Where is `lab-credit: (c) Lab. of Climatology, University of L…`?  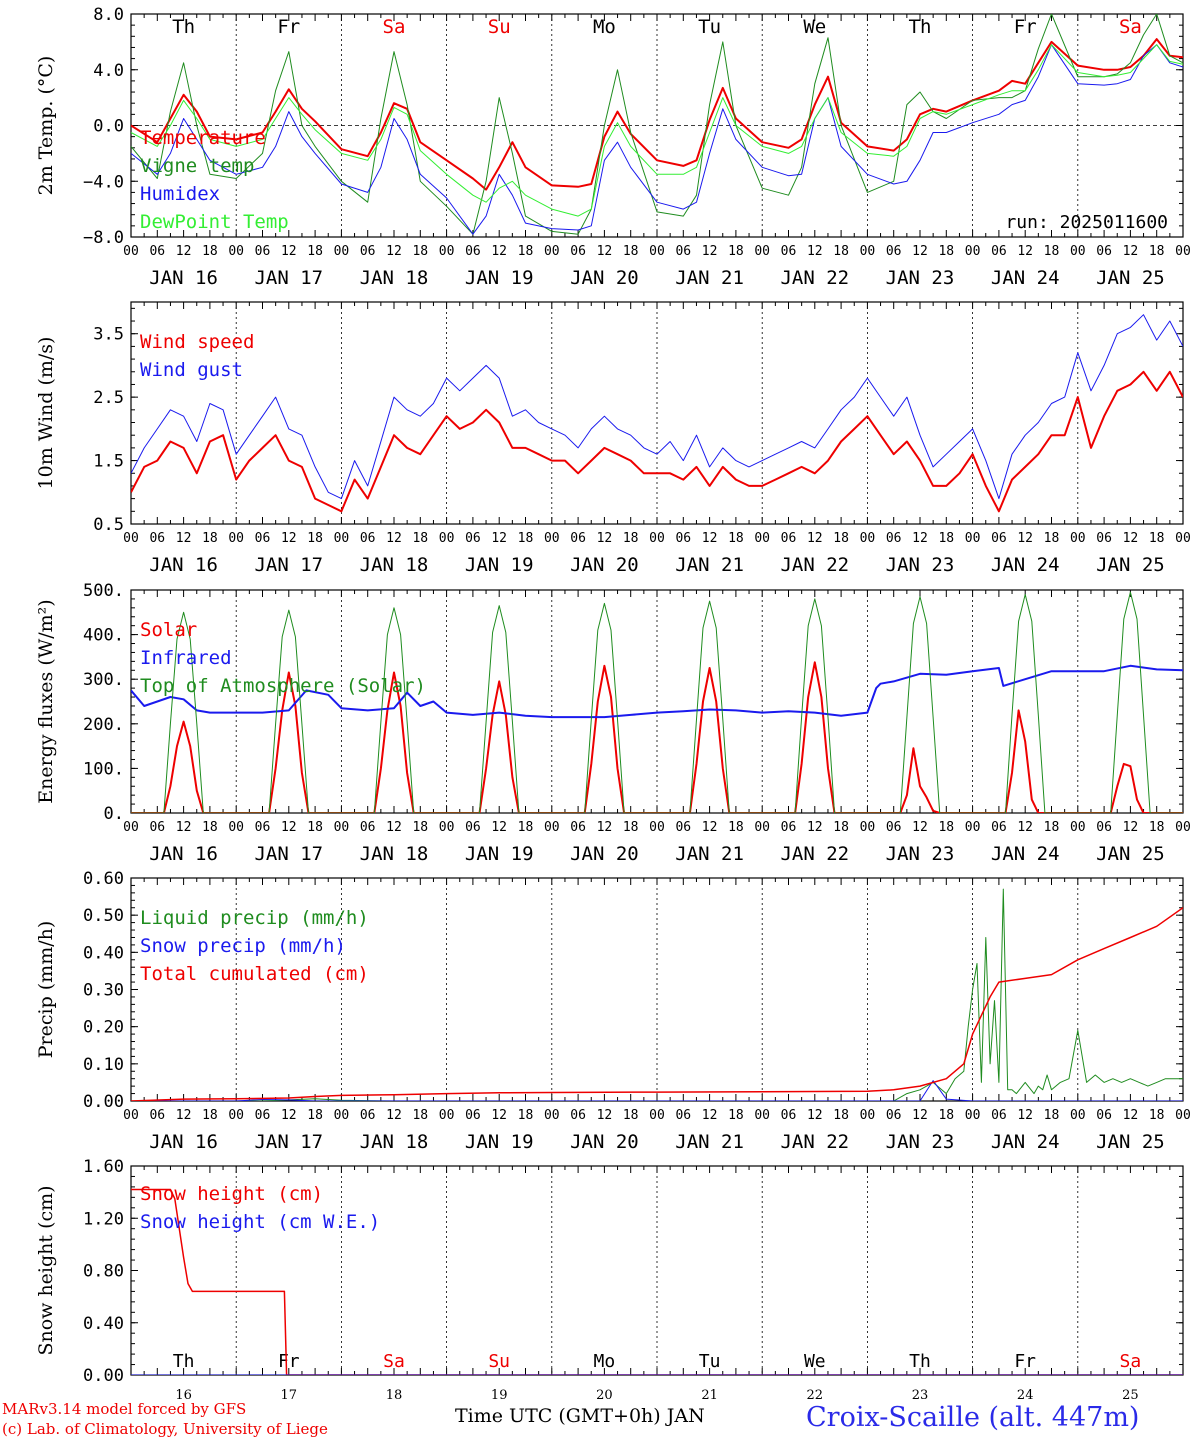
lab-credit: (c) Lab. of Climatology, University of L… is located at coordinates (165, 1429).